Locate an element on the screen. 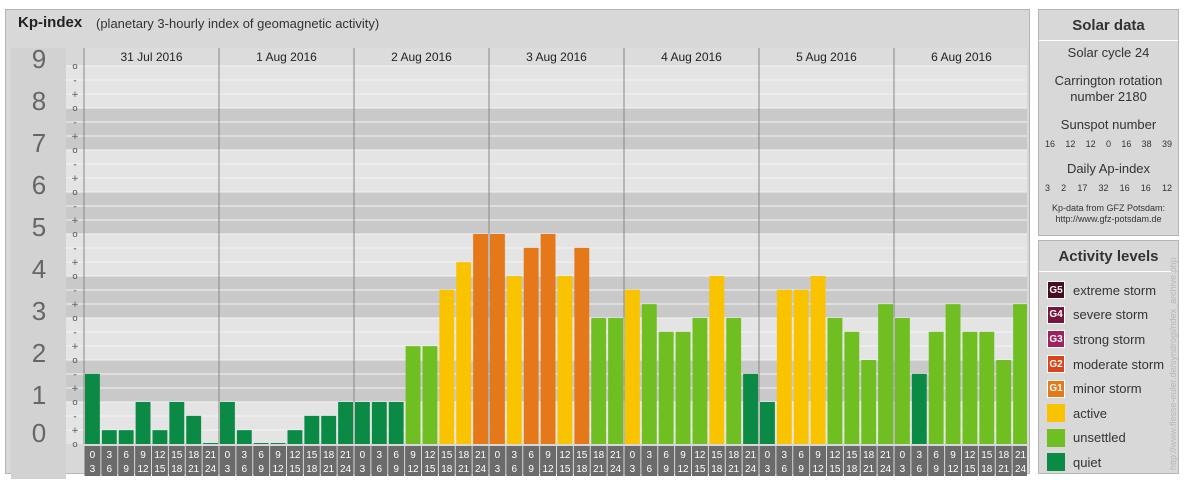 The height and width of the screenshot is (480, 1184). chart-title: Kp-index is located at coordinates (50, 22).